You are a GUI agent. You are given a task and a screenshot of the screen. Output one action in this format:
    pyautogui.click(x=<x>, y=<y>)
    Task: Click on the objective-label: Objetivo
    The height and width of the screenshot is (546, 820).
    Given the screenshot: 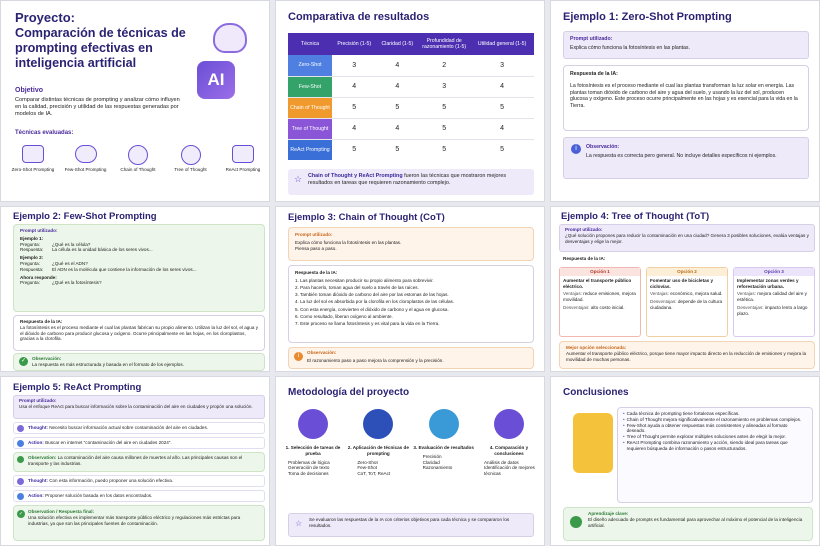 What is the action you would take?
    pyautogui.click(x=29, y=90)
    